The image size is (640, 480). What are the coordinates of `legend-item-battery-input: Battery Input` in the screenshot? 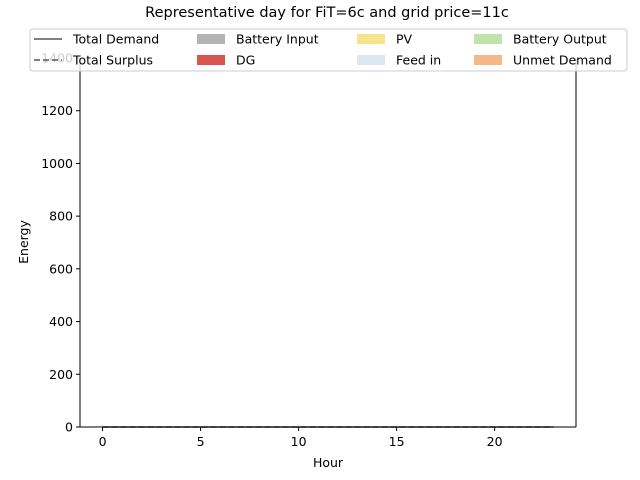 It's located at (258, 39).